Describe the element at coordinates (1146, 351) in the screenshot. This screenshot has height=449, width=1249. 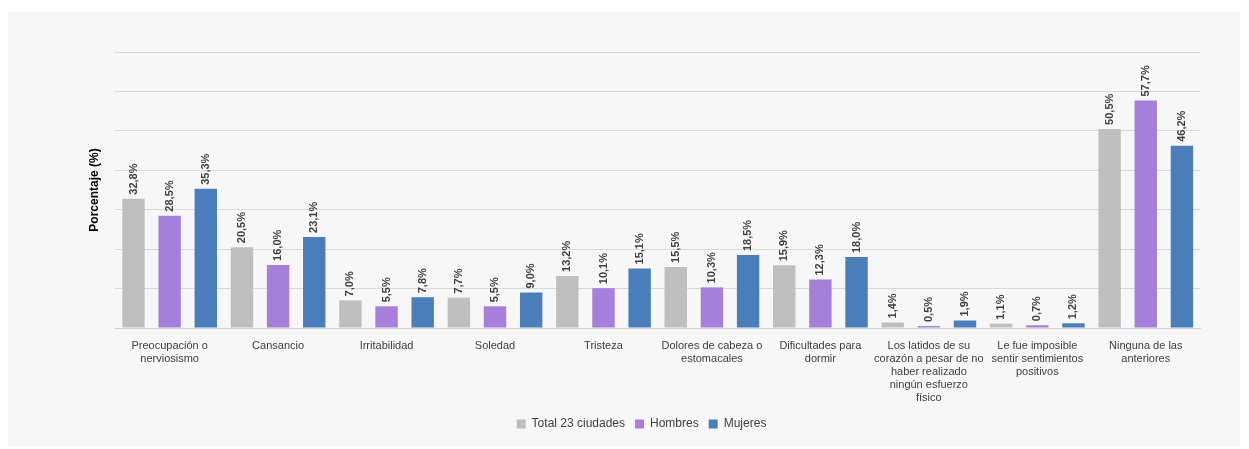
I see `x-tick-label: Ninguna de las anteriores` at that location.